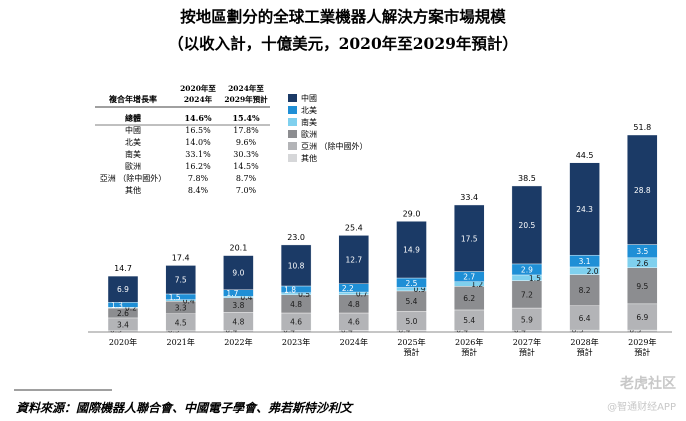 The image size is (686, 421). I want to click on data-label-south_america: 0.9, so click(420, 289).